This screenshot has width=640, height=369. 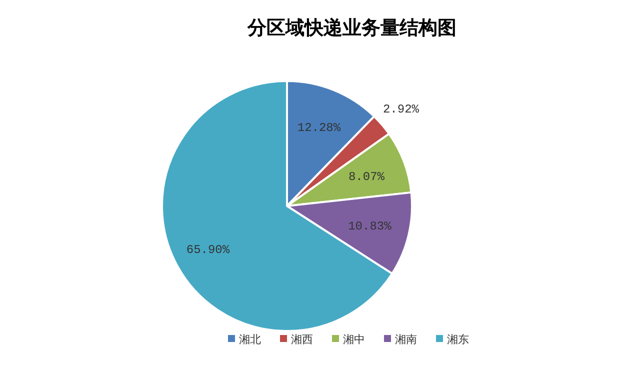 What do you see at coordinates (208, 250) in the screenshot?
I see `data-label: 65.90%` at bounding box center [208, 250].